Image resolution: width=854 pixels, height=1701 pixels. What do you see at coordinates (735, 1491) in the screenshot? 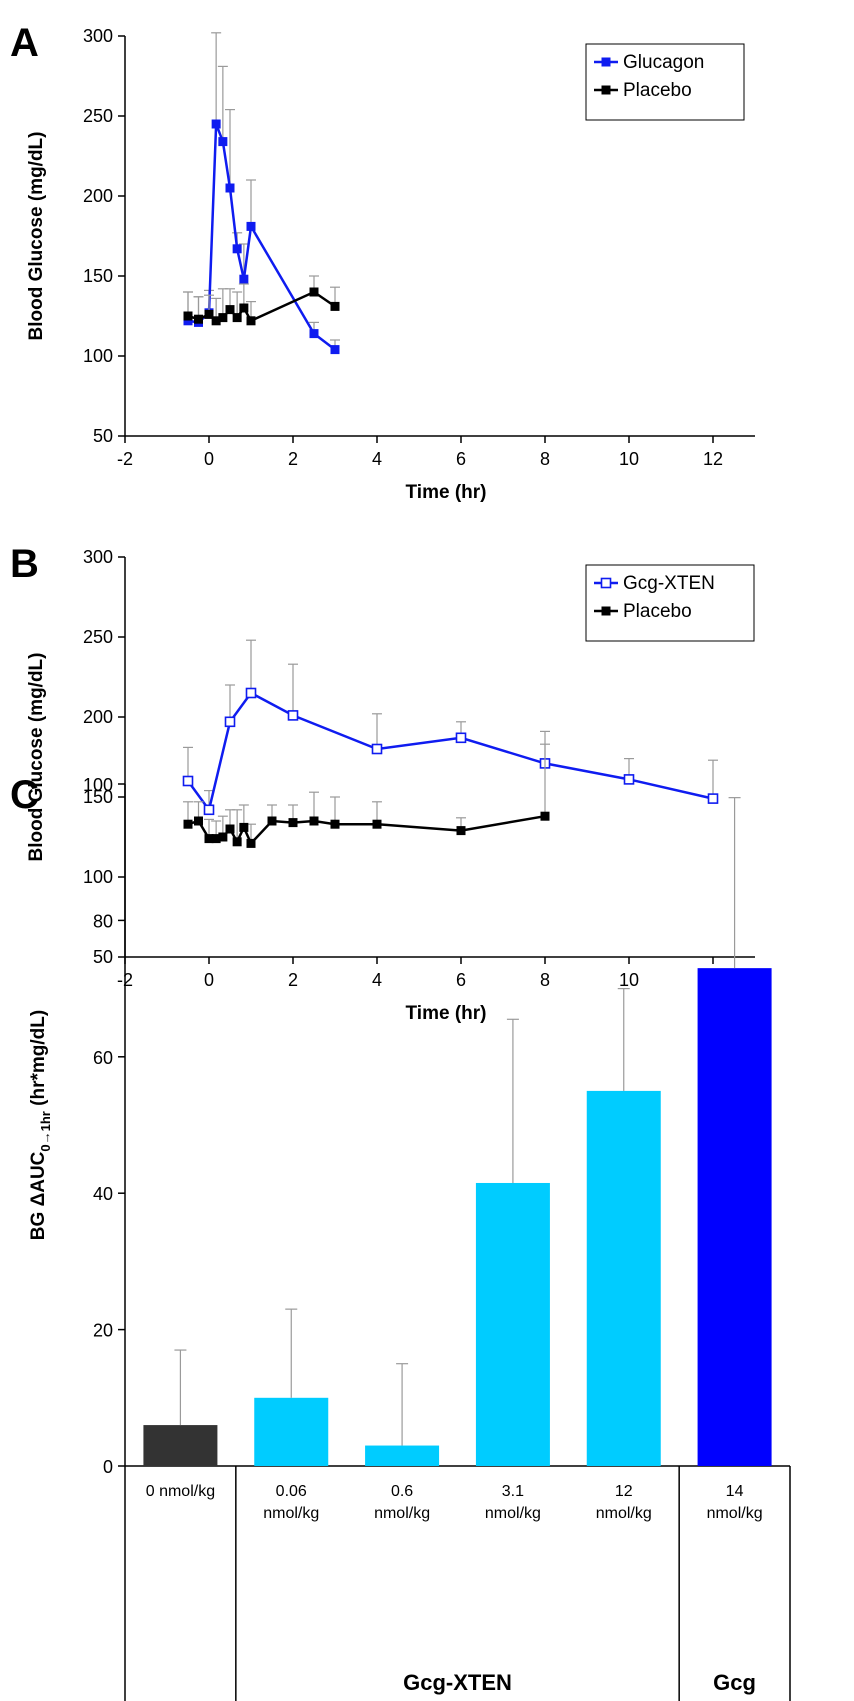
I see `category-label: 14` at bounding box center [735, 1491].